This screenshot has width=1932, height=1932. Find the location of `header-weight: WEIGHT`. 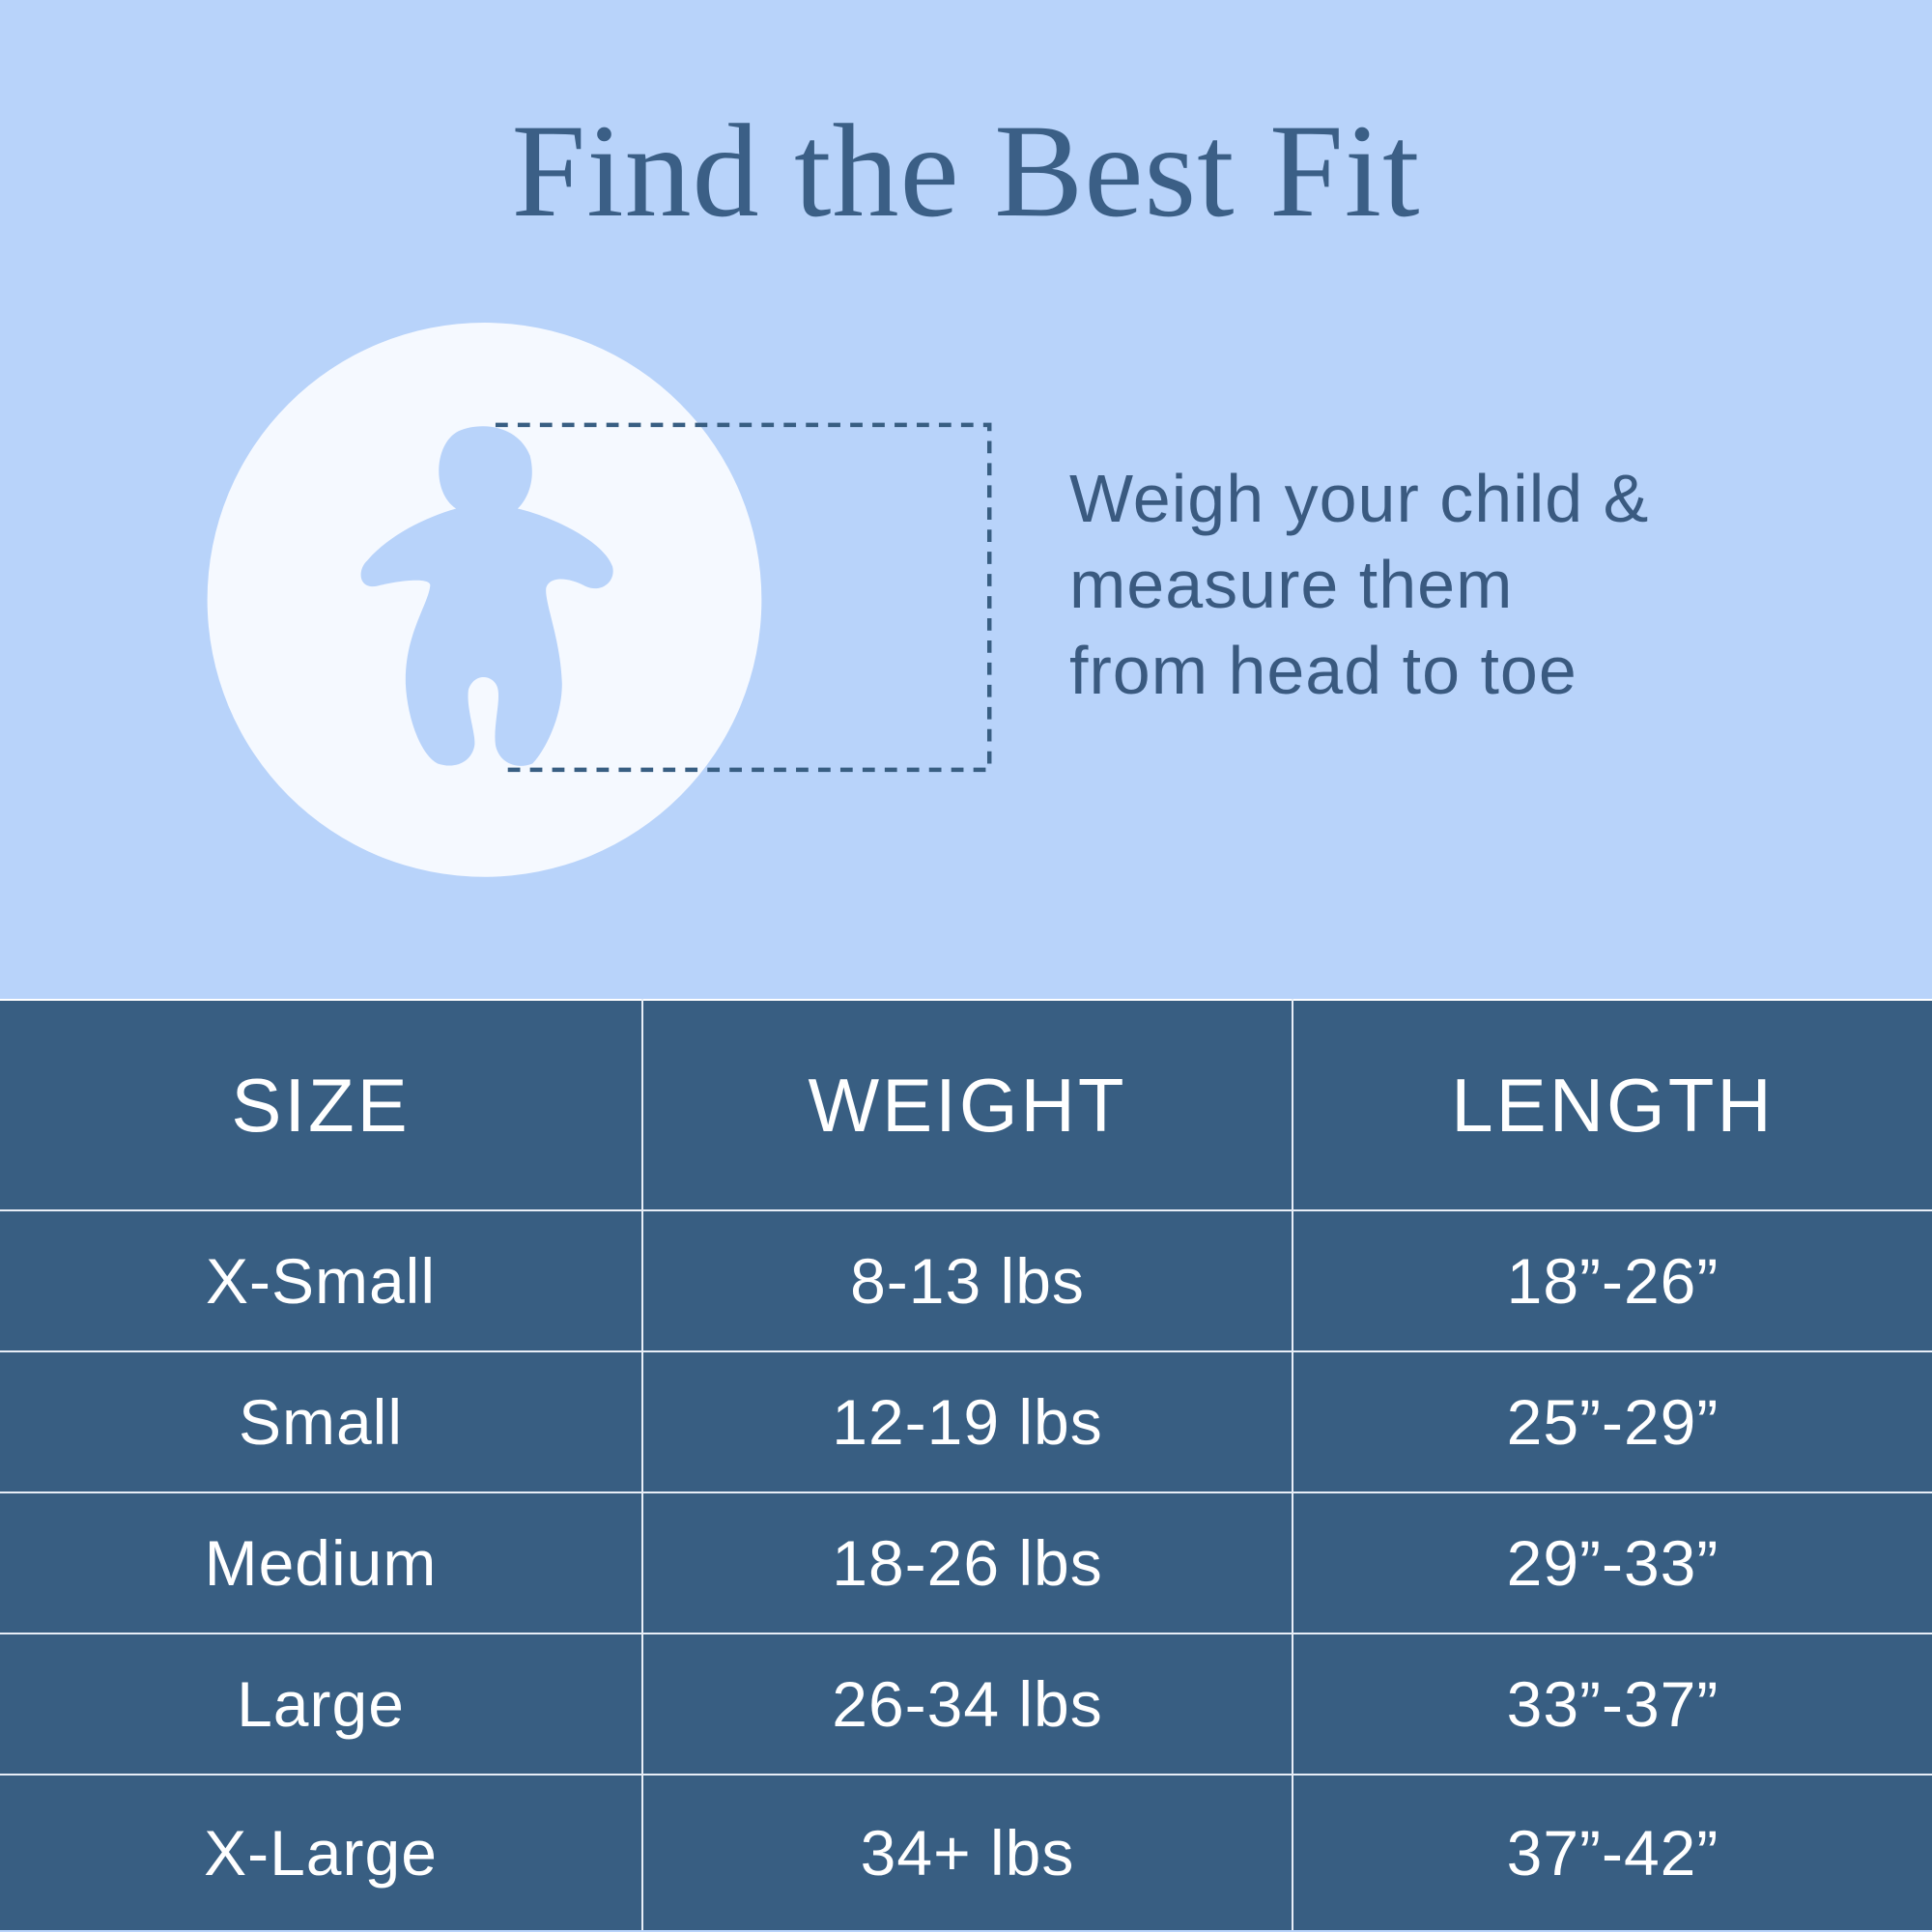

header-weight: WEIGHT is located at coordinates (967, 1105).